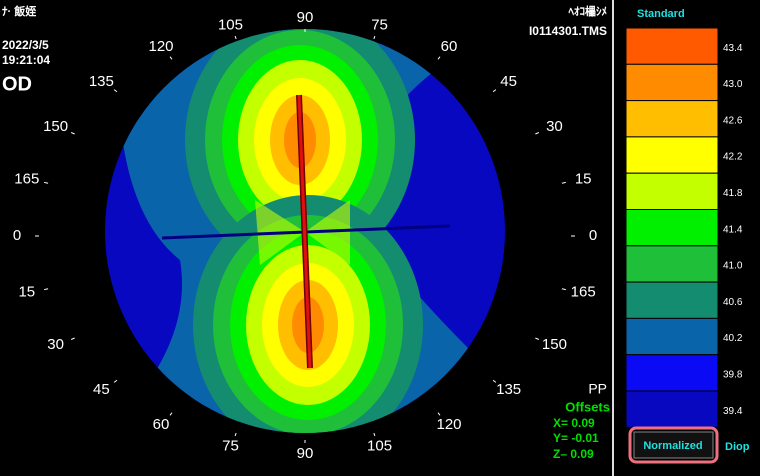 Image resolution: width=760 pixels, height=476 pixels. Describe the element at coordinates (733, 411) in the screenshot. I see `scale-label: 39.4` at that location.